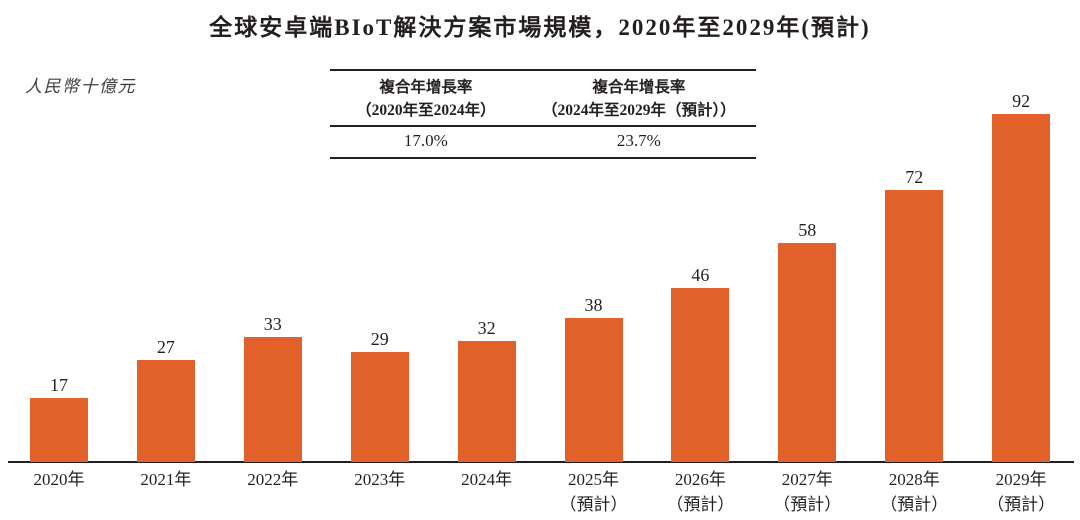 The width and height of the screenshot is (1080, 520). I want to click on x-axis-label: 2022年, so click(273, 479).